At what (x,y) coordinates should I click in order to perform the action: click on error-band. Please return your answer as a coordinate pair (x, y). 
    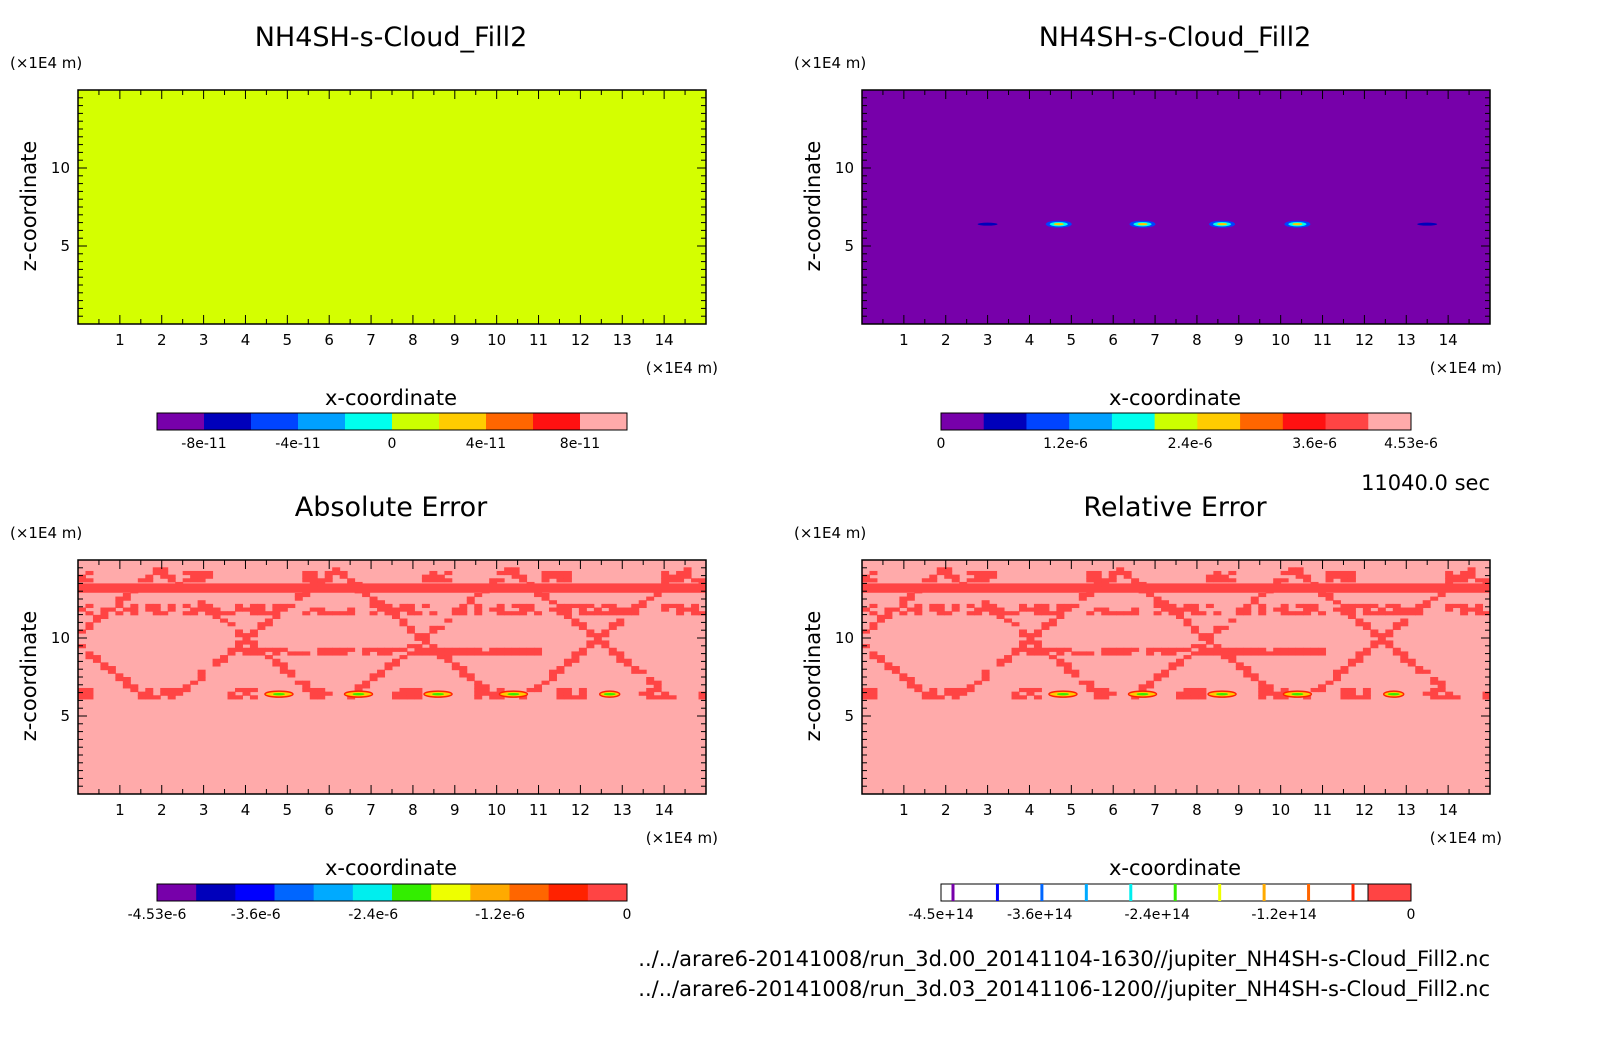
    Looking at the image, I should click on (1176, 588).